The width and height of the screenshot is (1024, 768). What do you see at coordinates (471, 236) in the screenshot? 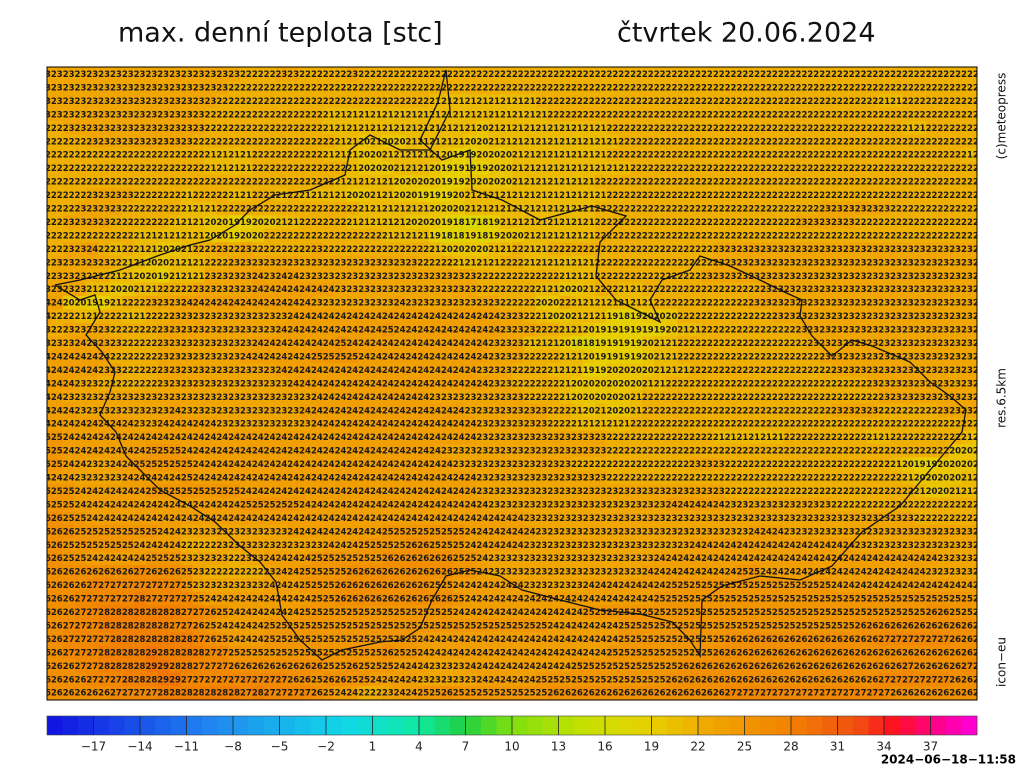
I see `cell-value: 19` at bounding box center [471, 236].